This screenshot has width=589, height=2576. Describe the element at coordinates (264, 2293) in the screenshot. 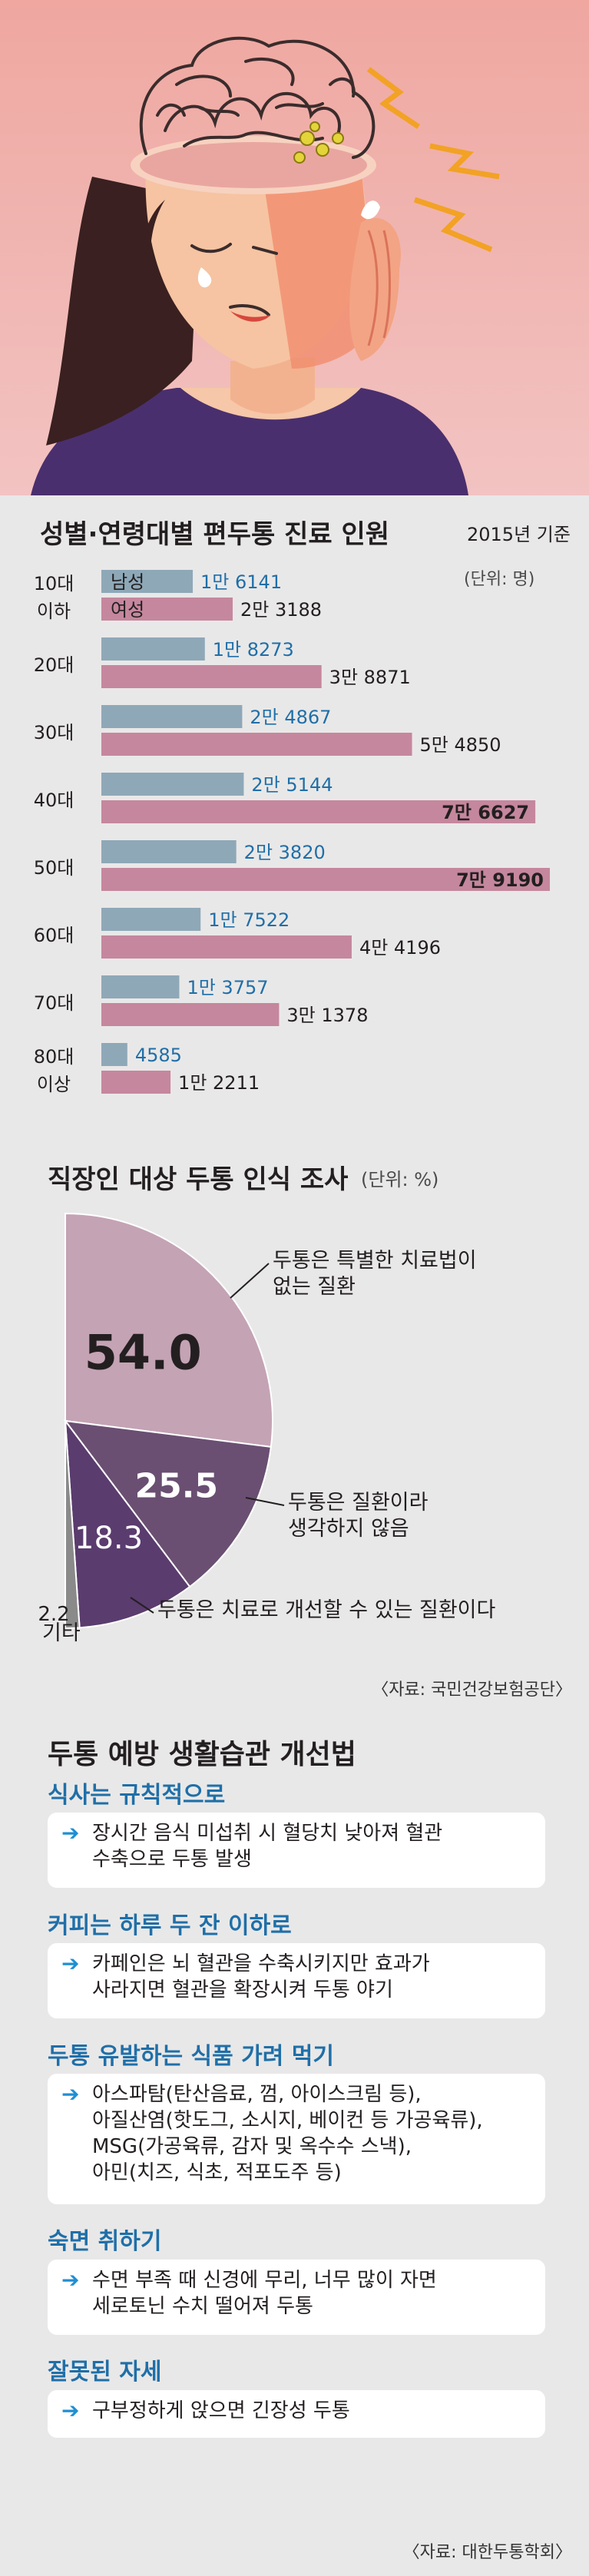

I see `tip-text-sleep: 수면 부족 때 신경에 무리, 너무 많이 자면 세로토닌 수치 떨어져 두통` at that location.